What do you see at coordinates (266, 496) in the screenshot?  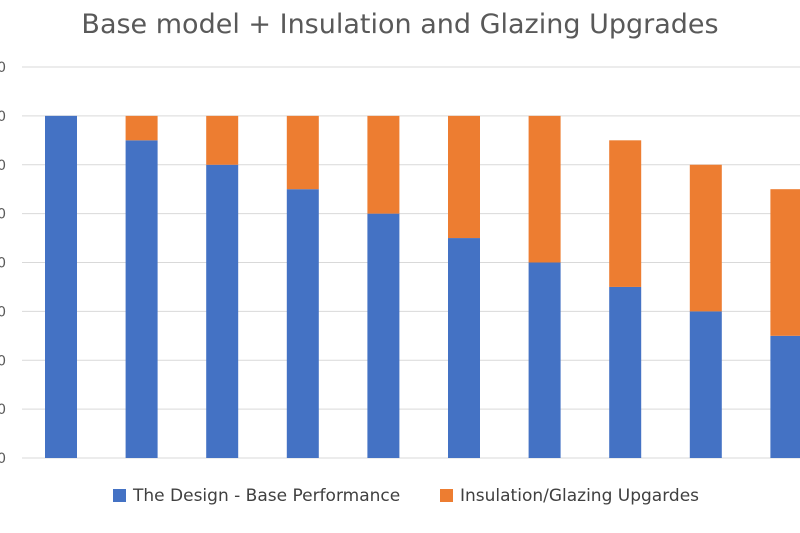 I see `legend-label-base: The Design - Base Performance` at bounding box center [266, 496].